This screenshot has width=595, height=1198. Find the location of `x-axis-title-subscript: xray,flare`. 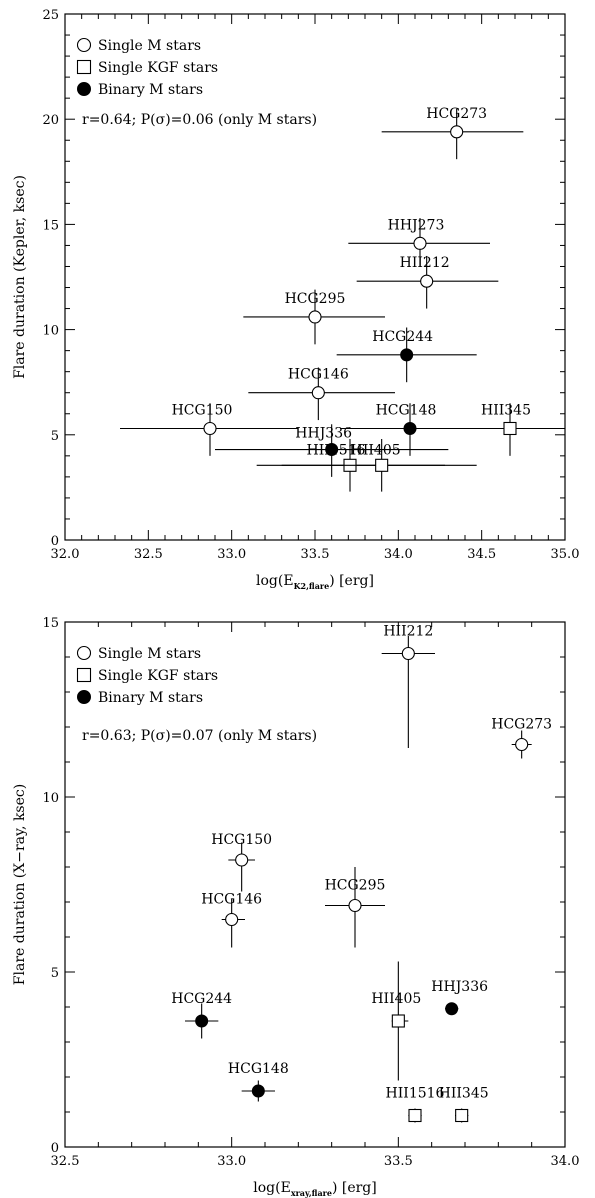

x-axis-title-subscript: xray,flare is located at coordinates (311, 1193).